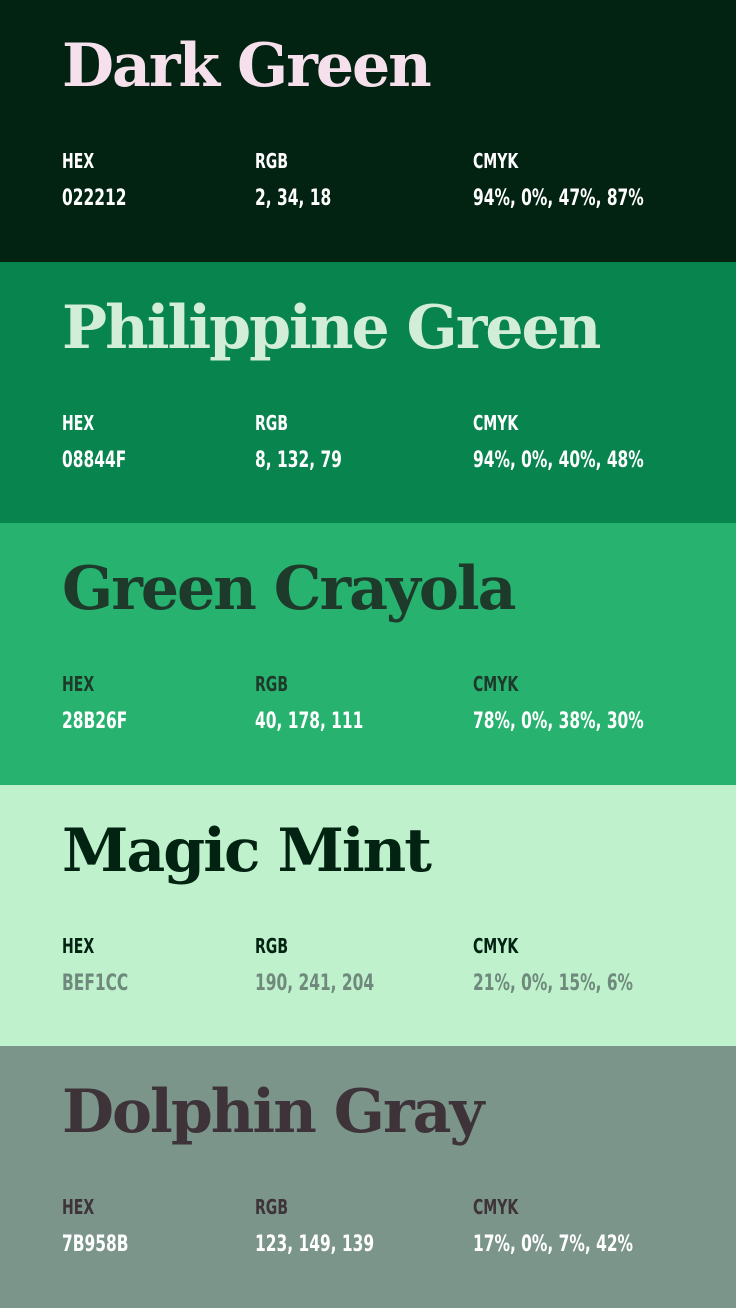 The width and height of the screenshot is (736, 1308). I want to click on hex-spec: HEX BEF1CC, so click(104, 965).